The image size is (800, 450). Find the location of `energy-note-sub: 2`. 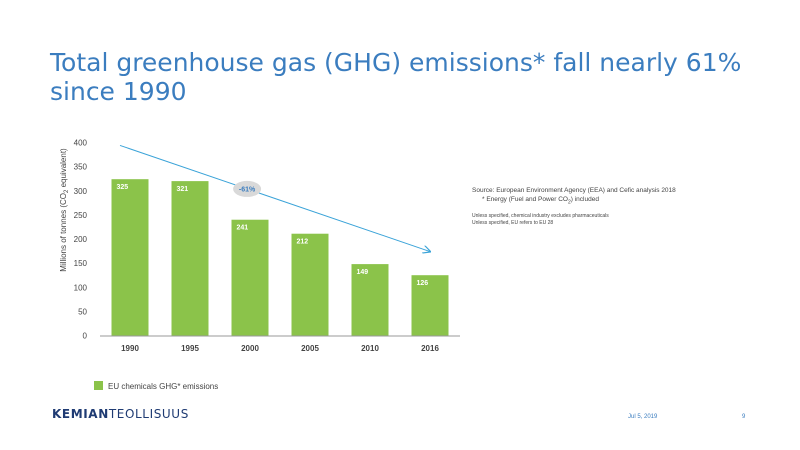

energy-note-sub: 2 is located at coordinates (569, 202).